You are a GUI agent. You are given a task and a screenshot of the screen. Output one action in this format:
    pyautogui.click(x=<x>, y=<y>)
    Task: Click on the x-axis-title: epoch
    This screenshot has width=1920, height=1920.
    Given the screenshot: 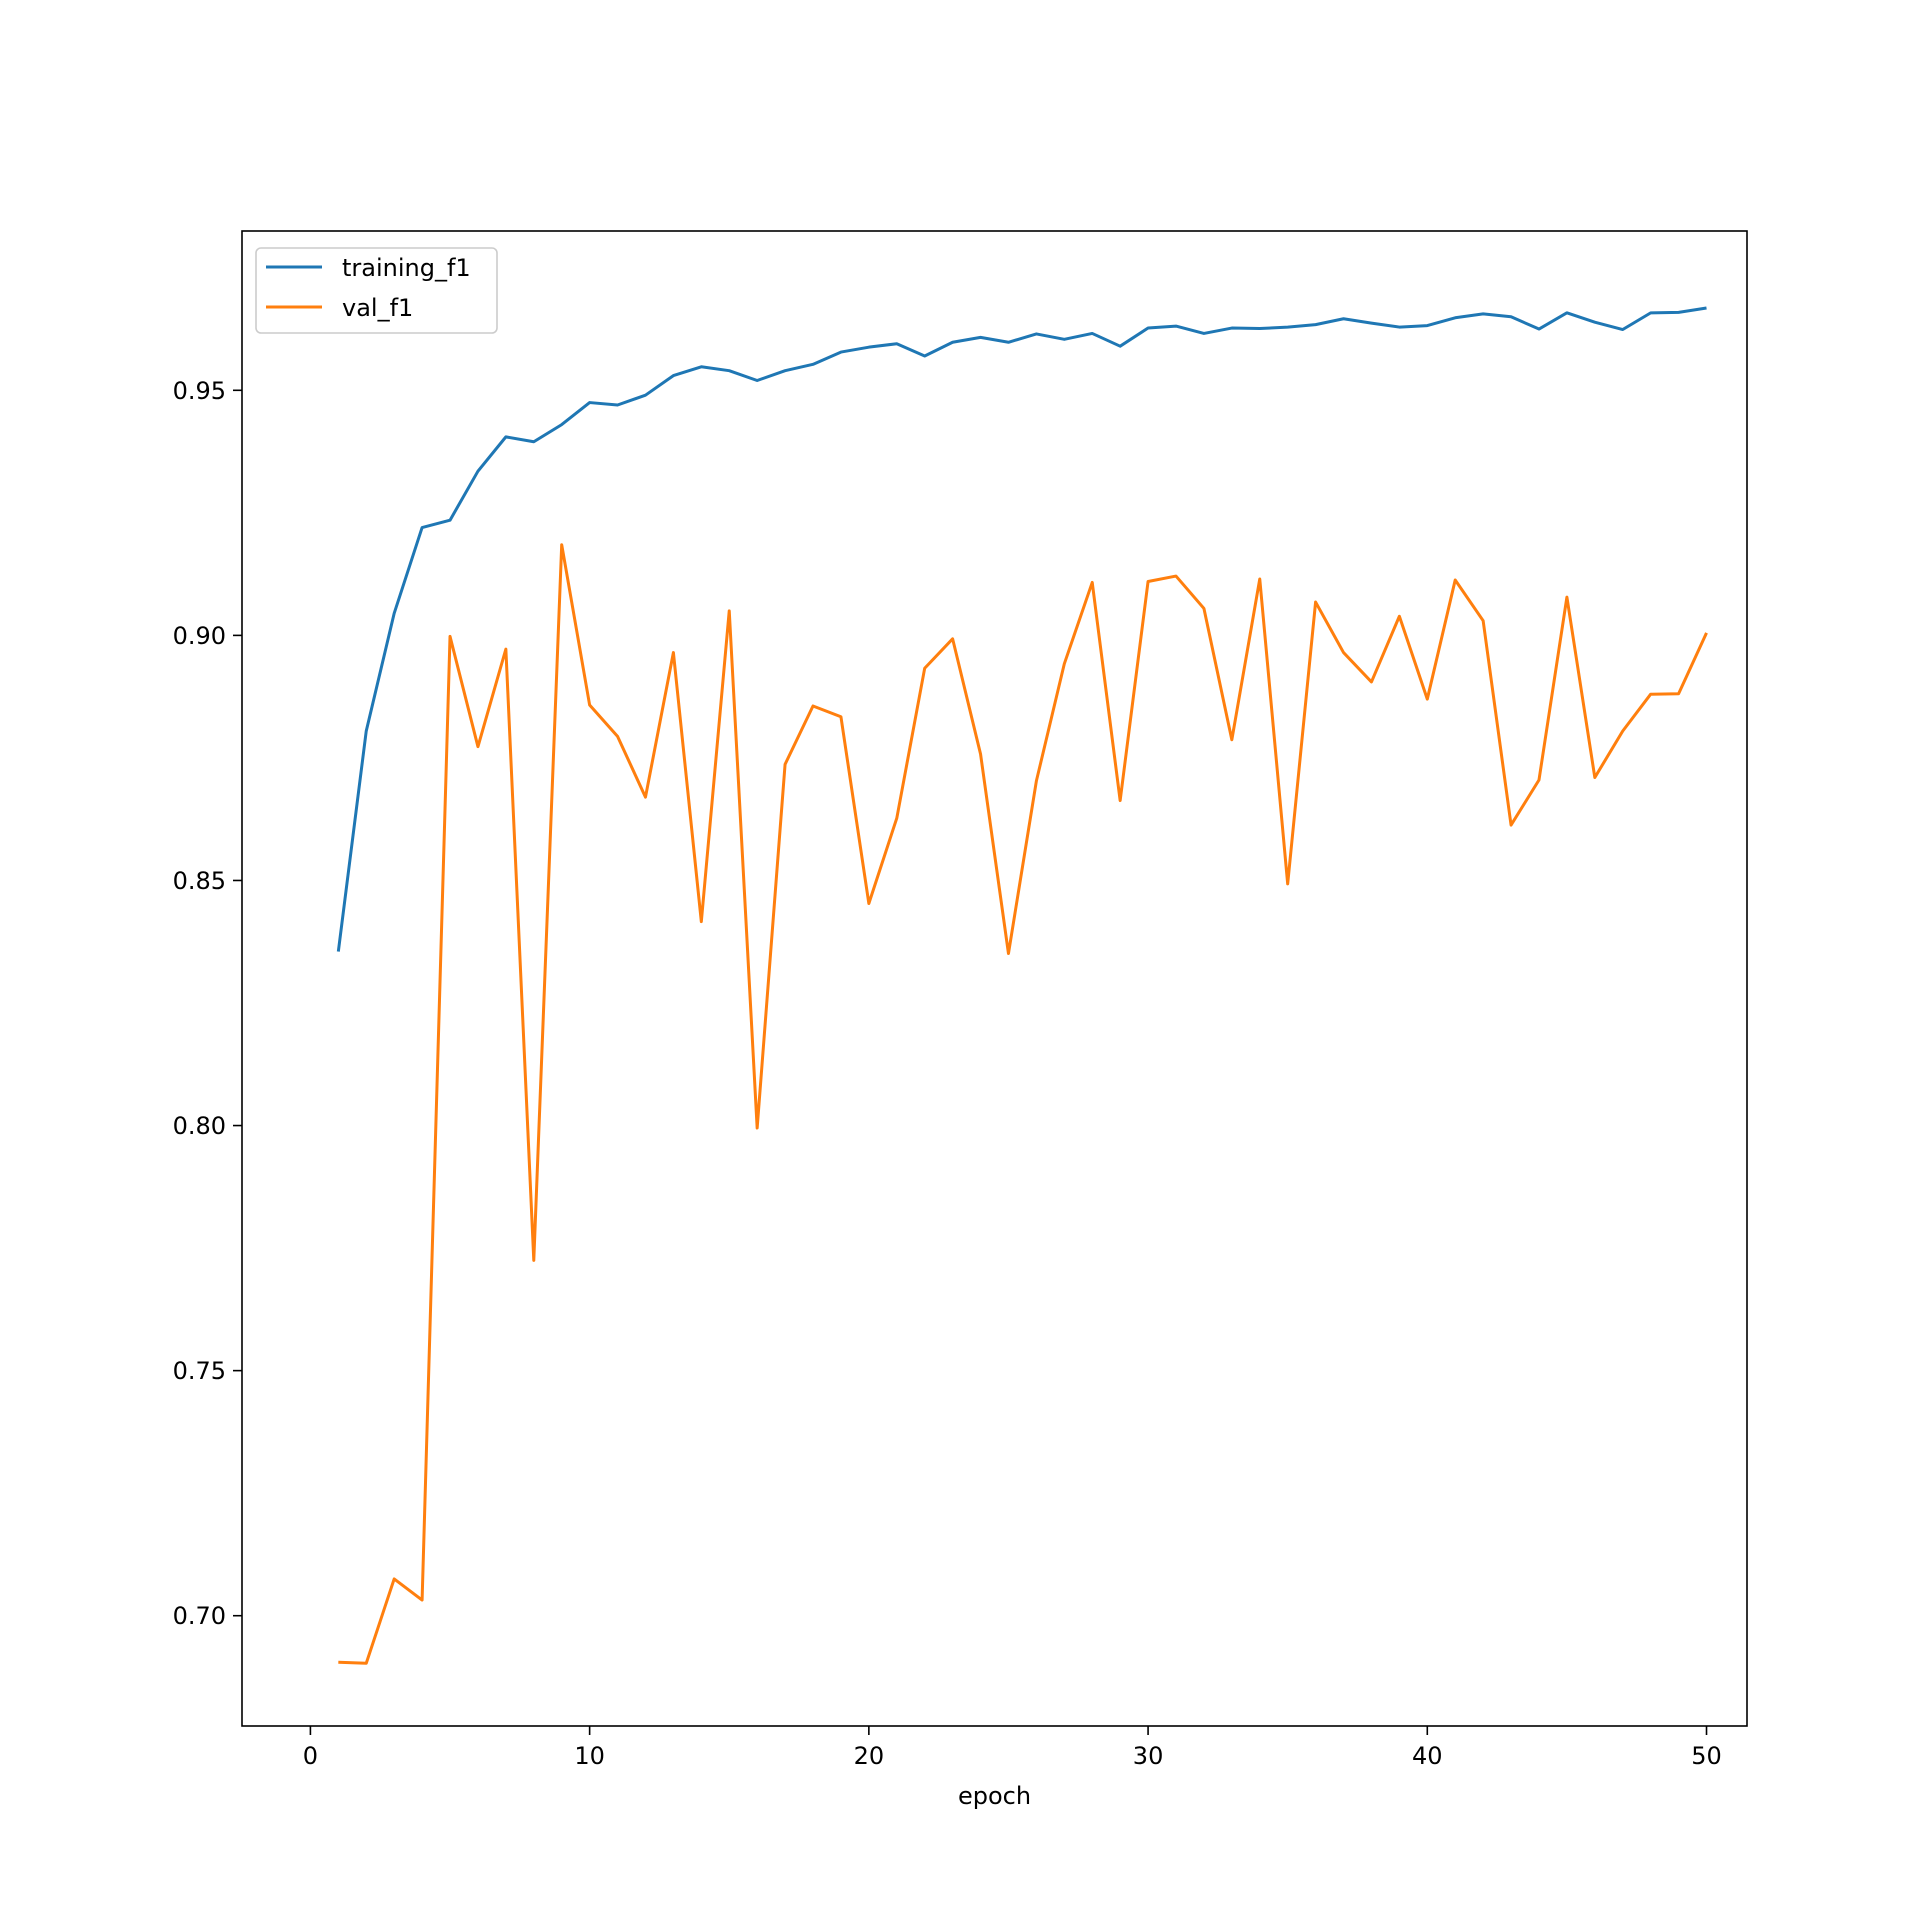 What is the action you would take?
    pyautogui.click(x=994, y=1796)
    